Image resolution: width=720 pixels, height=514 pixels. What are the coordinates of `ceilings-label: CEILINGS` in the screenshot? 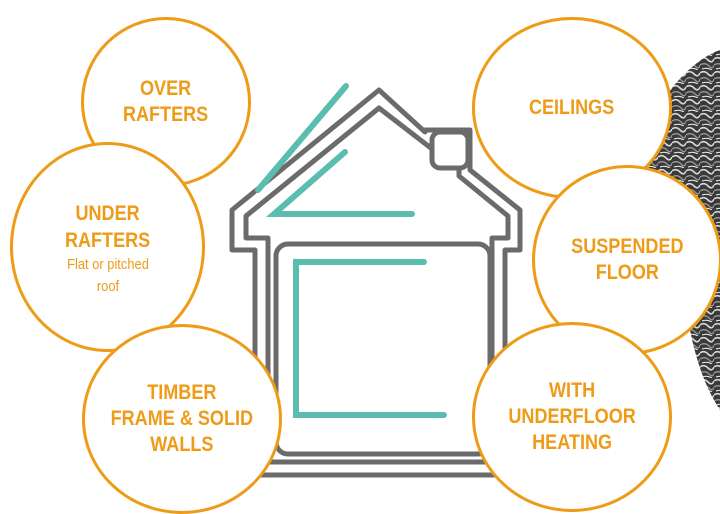 It's located at (572, 107).